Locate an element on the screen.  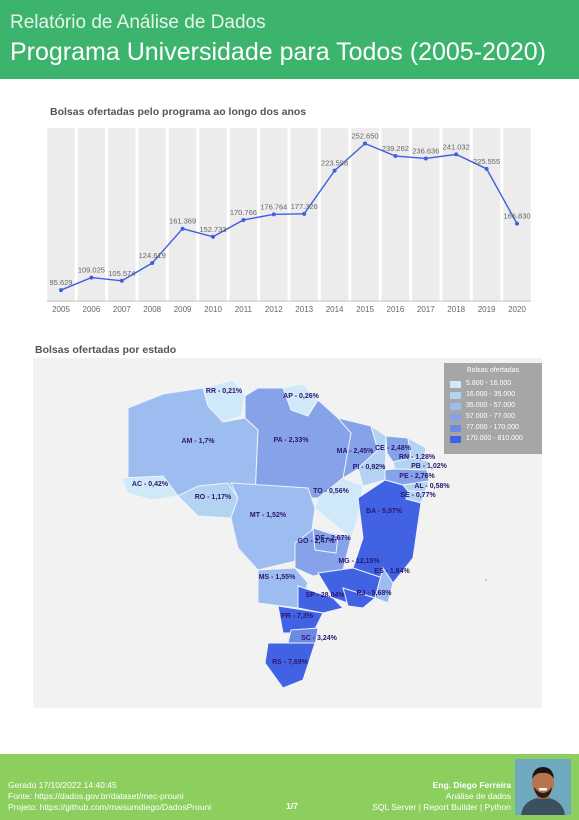
x-tick-label: 2012 is located at coordinates (274, 309).